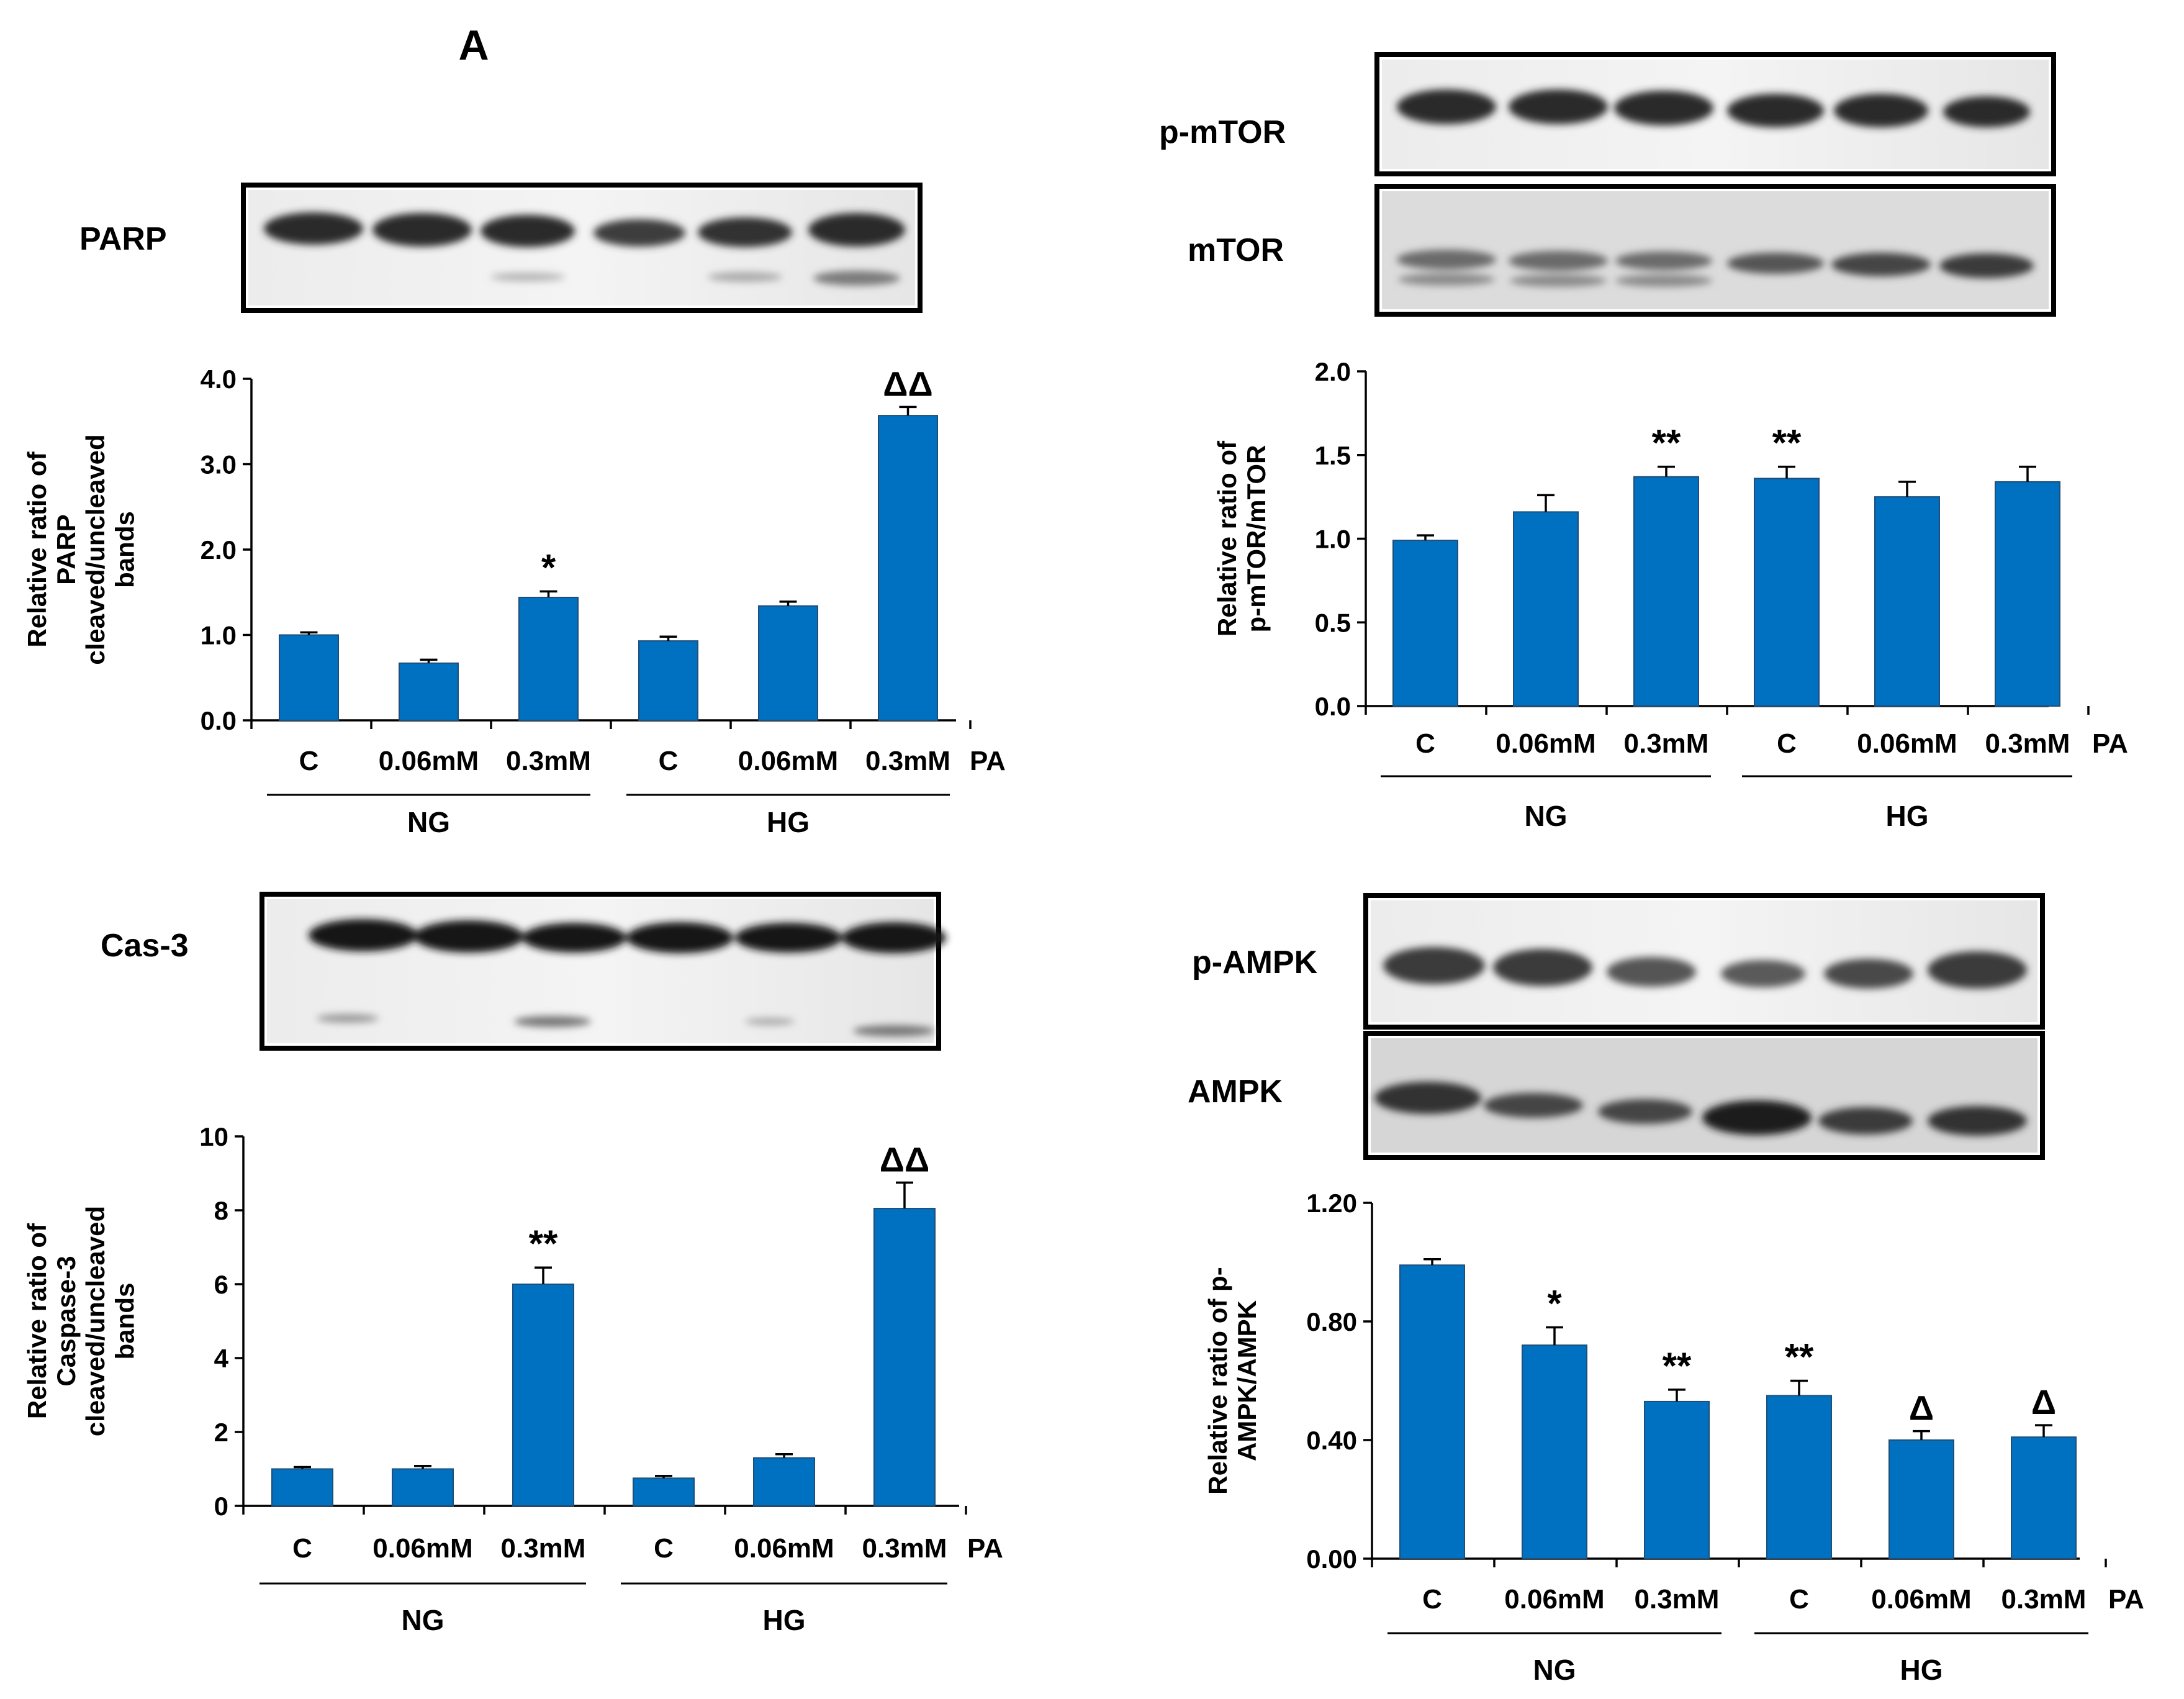 This screenshot has width=2184, height=1699. I want to click on y-tick-label: 4.0, so click(219, 379).